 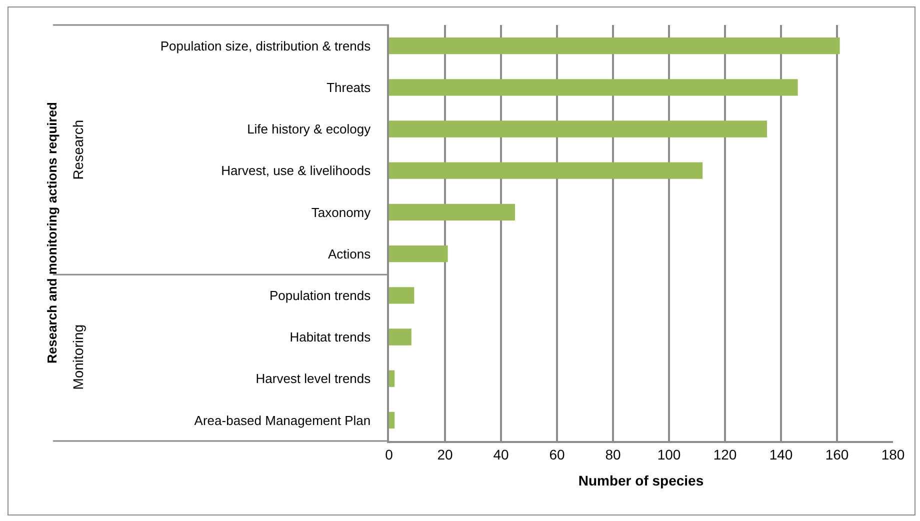 I want to click on x-tick-label: 20, so click(x=445, y=454).